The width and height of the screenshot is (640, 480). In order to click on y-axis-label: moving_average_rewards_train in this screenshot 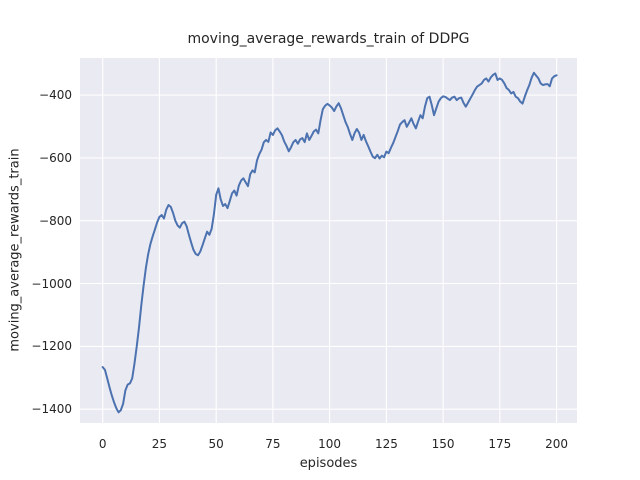, I will do `click(15, 250)`.